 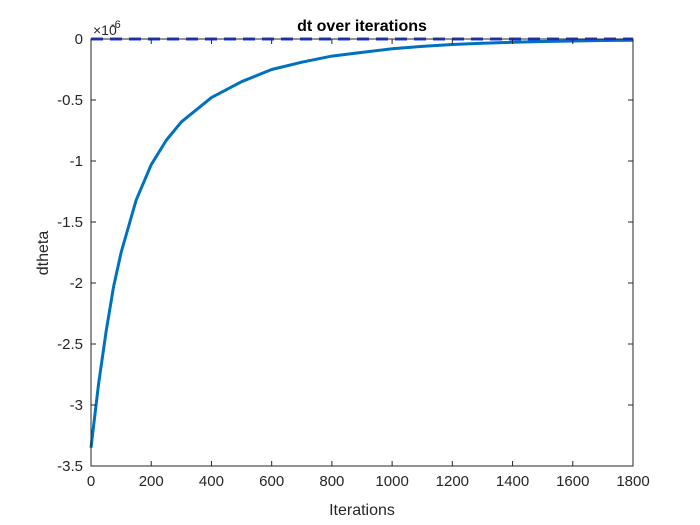 I want to click on y-tick-label: -3, so click(x=76, y=405).